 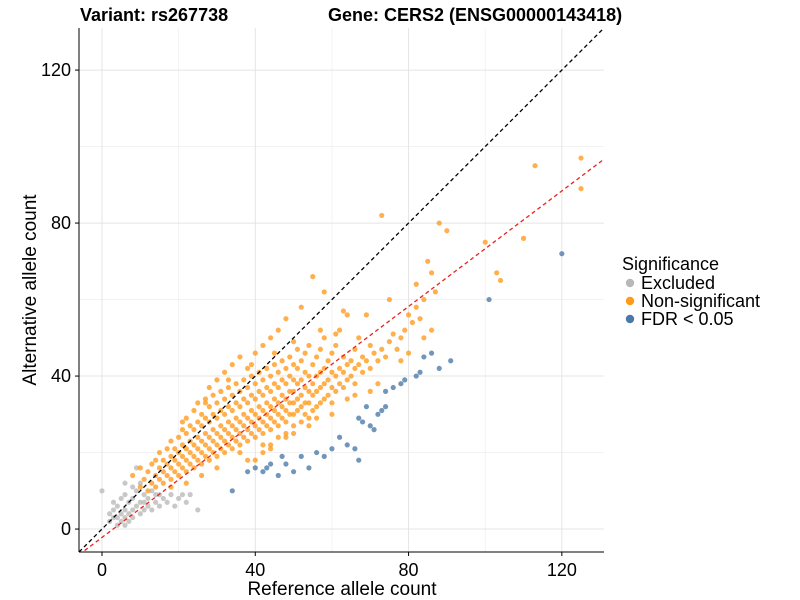 What do you see at coordinates (255, 570) in the screenshot?
I see `x-tick-label: 40` at bounding box center [255, 570].